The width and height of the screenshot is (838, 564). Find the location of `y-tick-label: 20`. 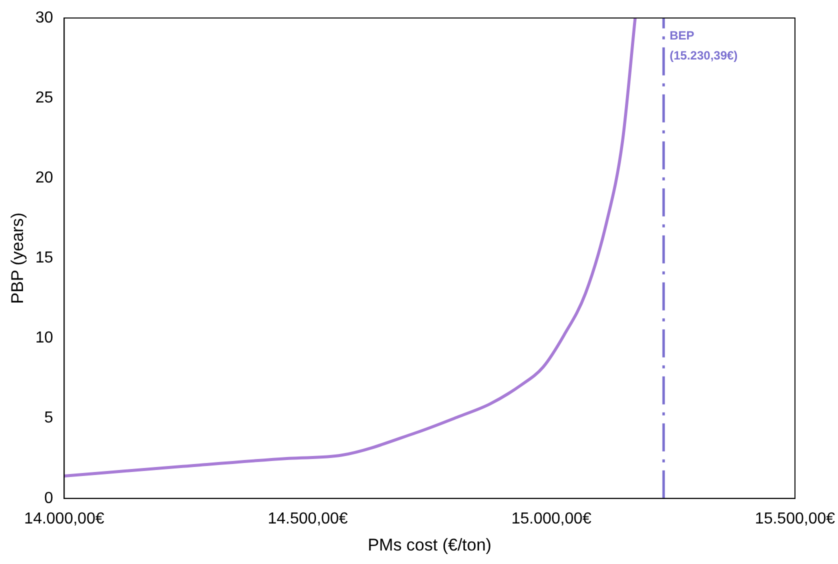

y-tick-label: 20 is located at coordinates (44, 178).